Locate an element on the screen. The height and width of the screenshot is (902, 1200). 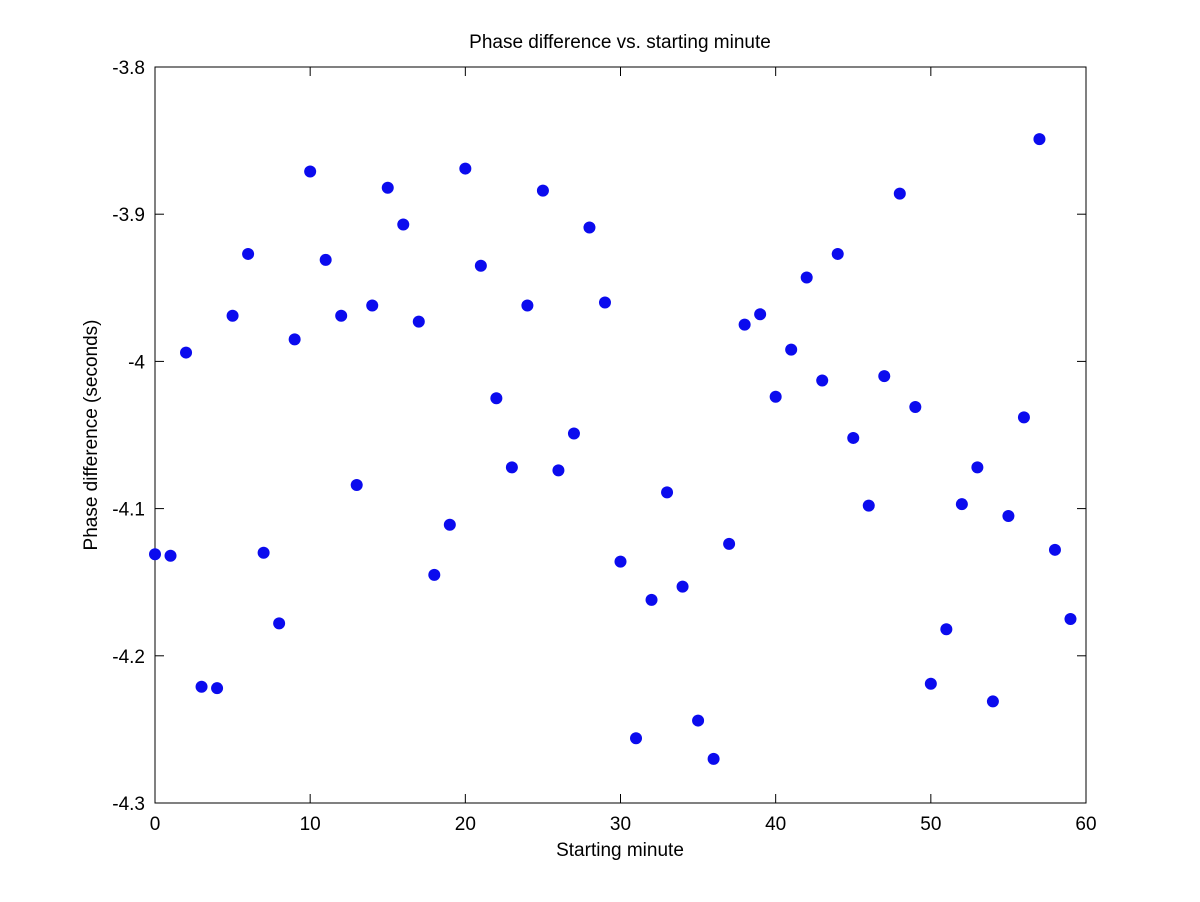
y-tick-label: -3.9 is located at coordinates (128, 215).